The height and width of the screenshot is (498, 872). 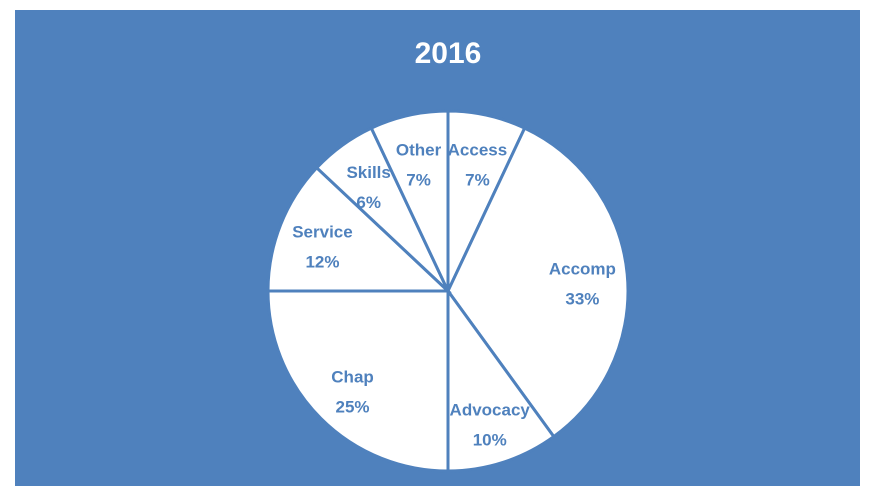 I want to click on data-label-value: 10%, so click(x=490, y=439).